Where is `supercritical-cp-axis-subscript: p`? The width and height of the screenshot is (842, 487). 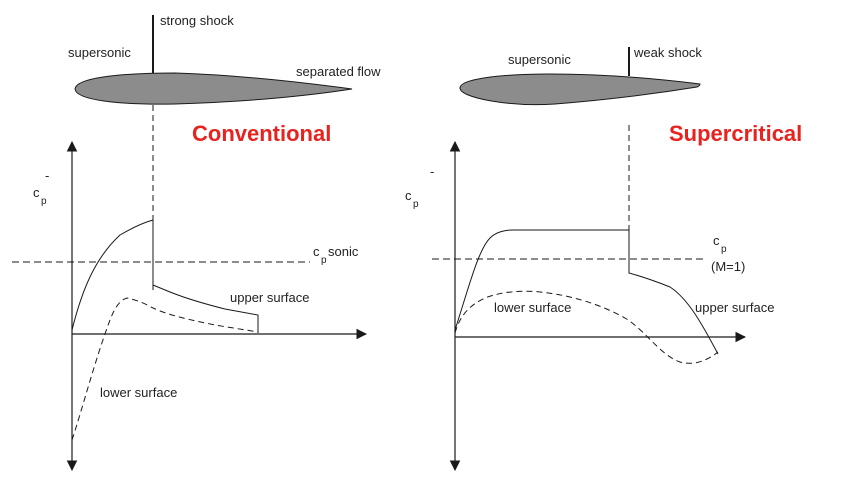
supercritical-cp-axis-subscript: p is located at coordinates (416, 204).